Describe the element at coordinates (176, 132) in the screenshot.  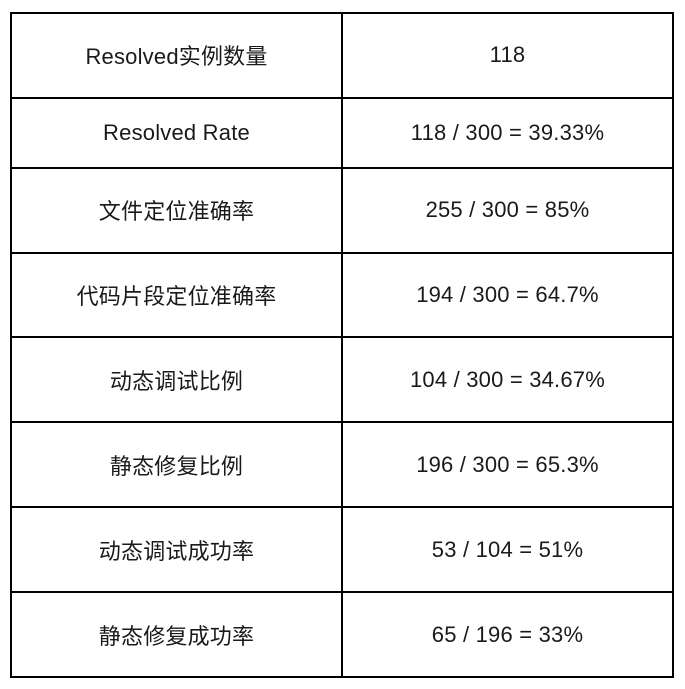
I see `metric-label: Resolved Rate` at that location.